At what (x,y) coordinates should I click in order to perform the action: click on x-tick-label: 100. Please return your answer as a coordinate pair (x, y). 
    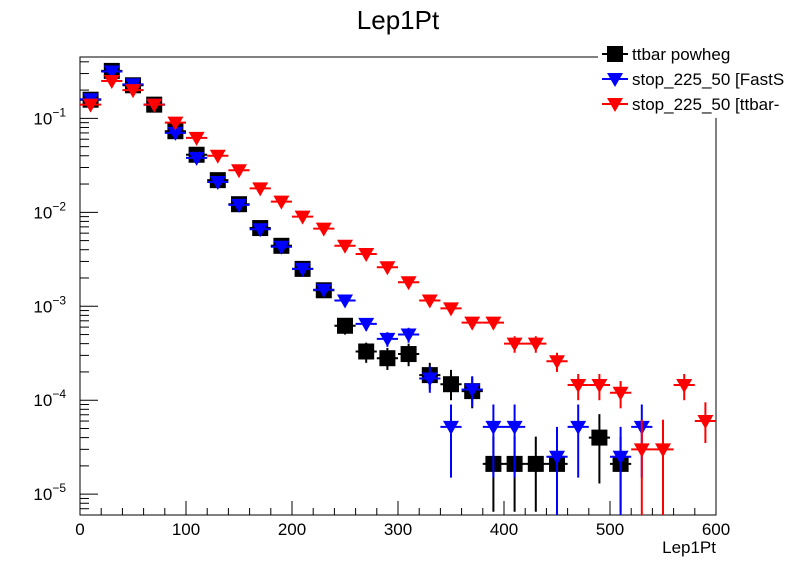
    Looking at the image, I should click on (186, 529).